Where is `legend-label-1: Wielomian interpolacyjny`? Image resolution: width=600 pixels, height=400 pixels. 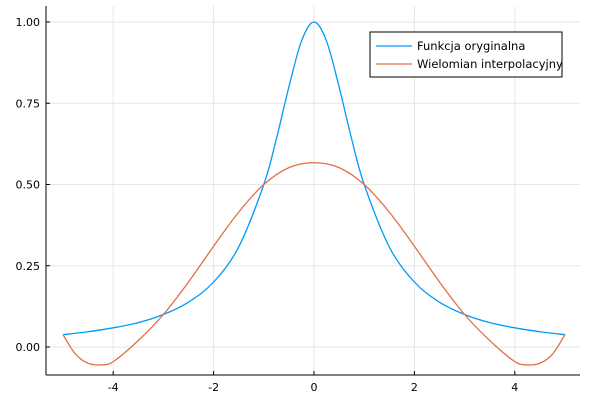
legend-label-1: Wielomian interpolacyjny is located at coordinates (490, 64).